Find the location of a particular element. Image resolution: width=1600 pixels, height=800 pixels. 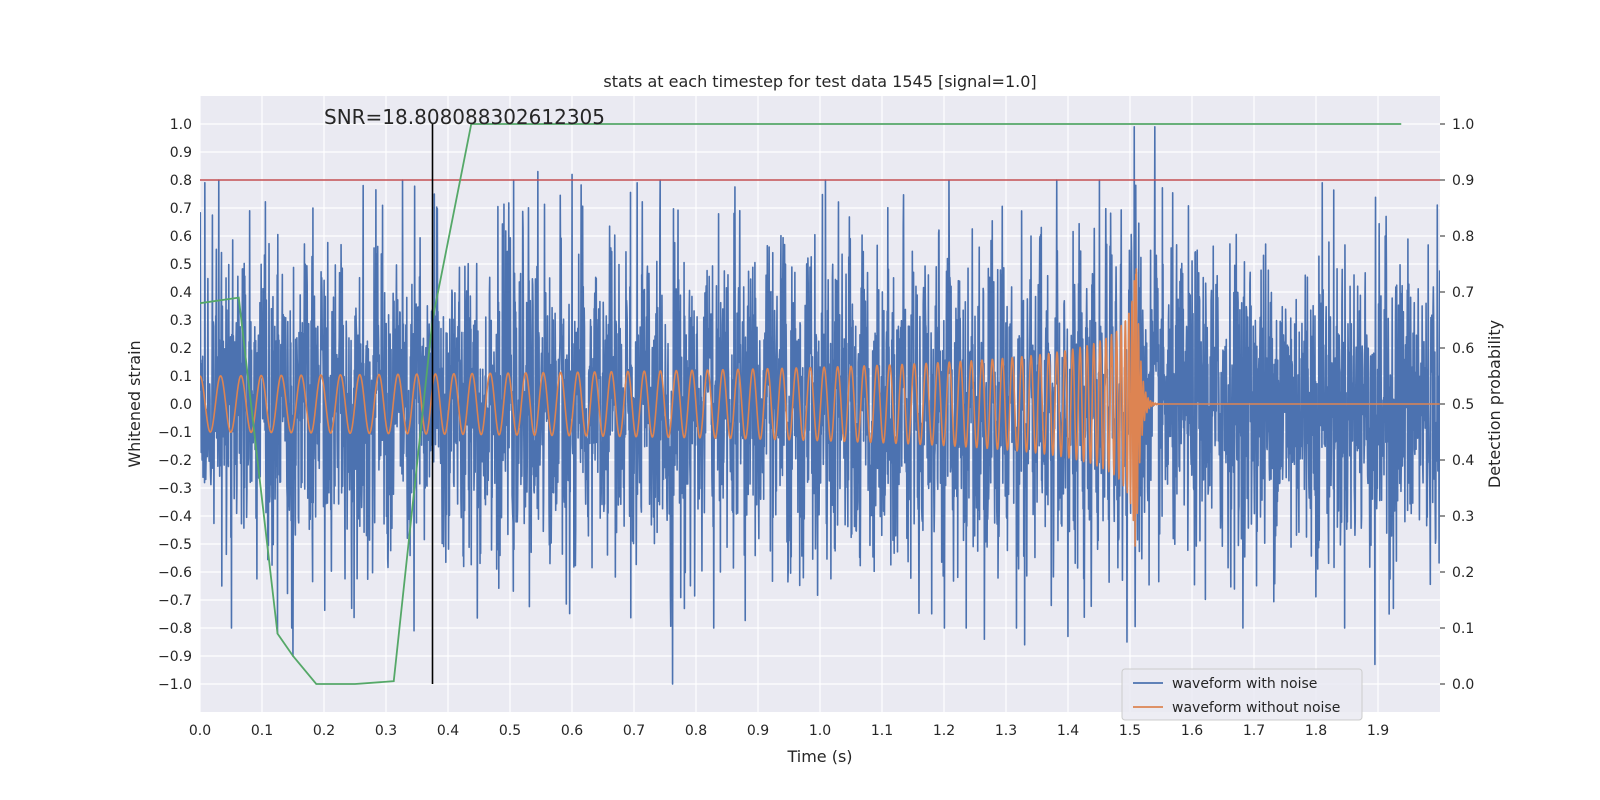

x-tick-label: 1.0 is located at coordinates (820, 731).